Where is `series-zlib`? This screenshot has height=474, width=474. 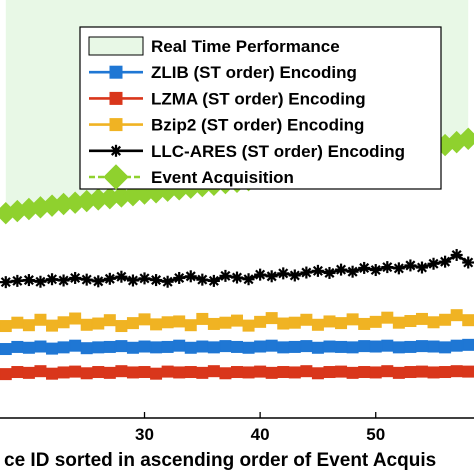
series-zlib is located at coordinates (237, 347).